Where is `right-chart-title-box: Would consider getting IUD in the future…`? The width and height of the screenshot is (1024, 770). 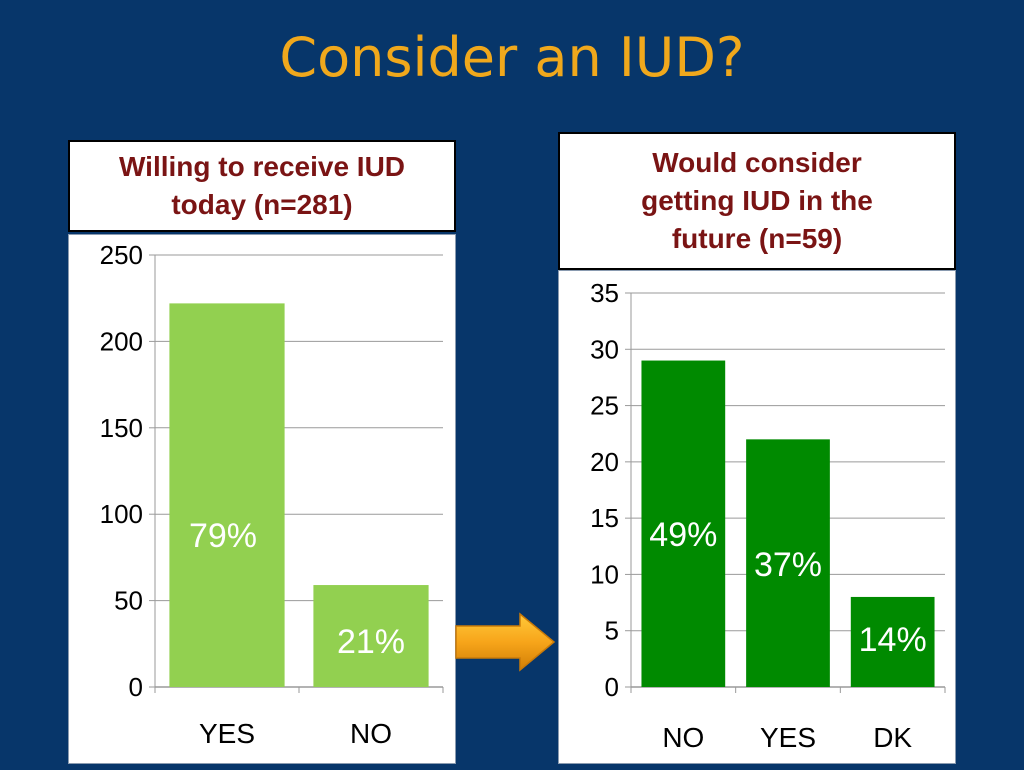 right-chart-title-box: Would consider getting IUD in the future… is located at coordinates (757, 201).